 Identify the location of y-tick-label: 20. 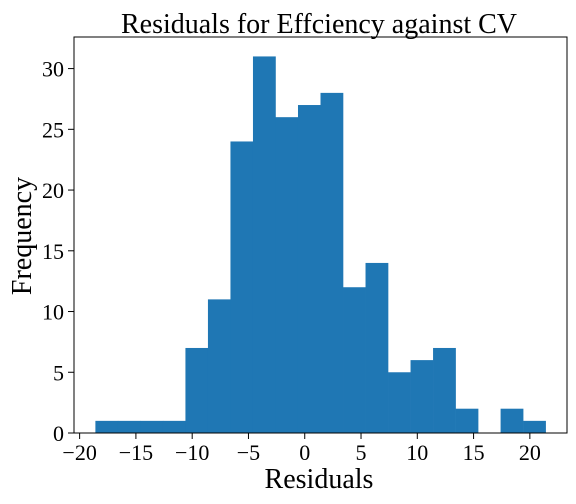
(53, 190).